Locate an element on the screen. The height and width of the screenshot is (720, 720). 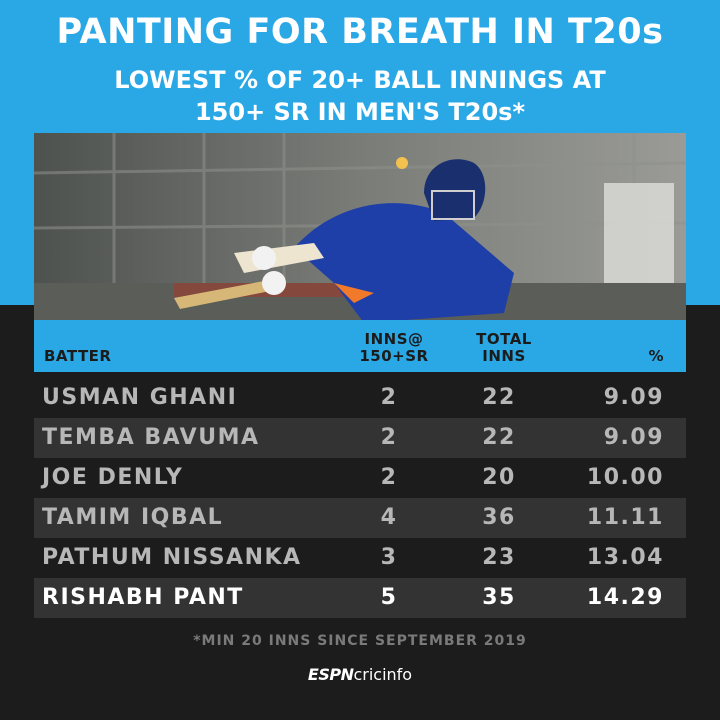
cell-batter: RISHABH PANT is located at coordinates (143, 597).